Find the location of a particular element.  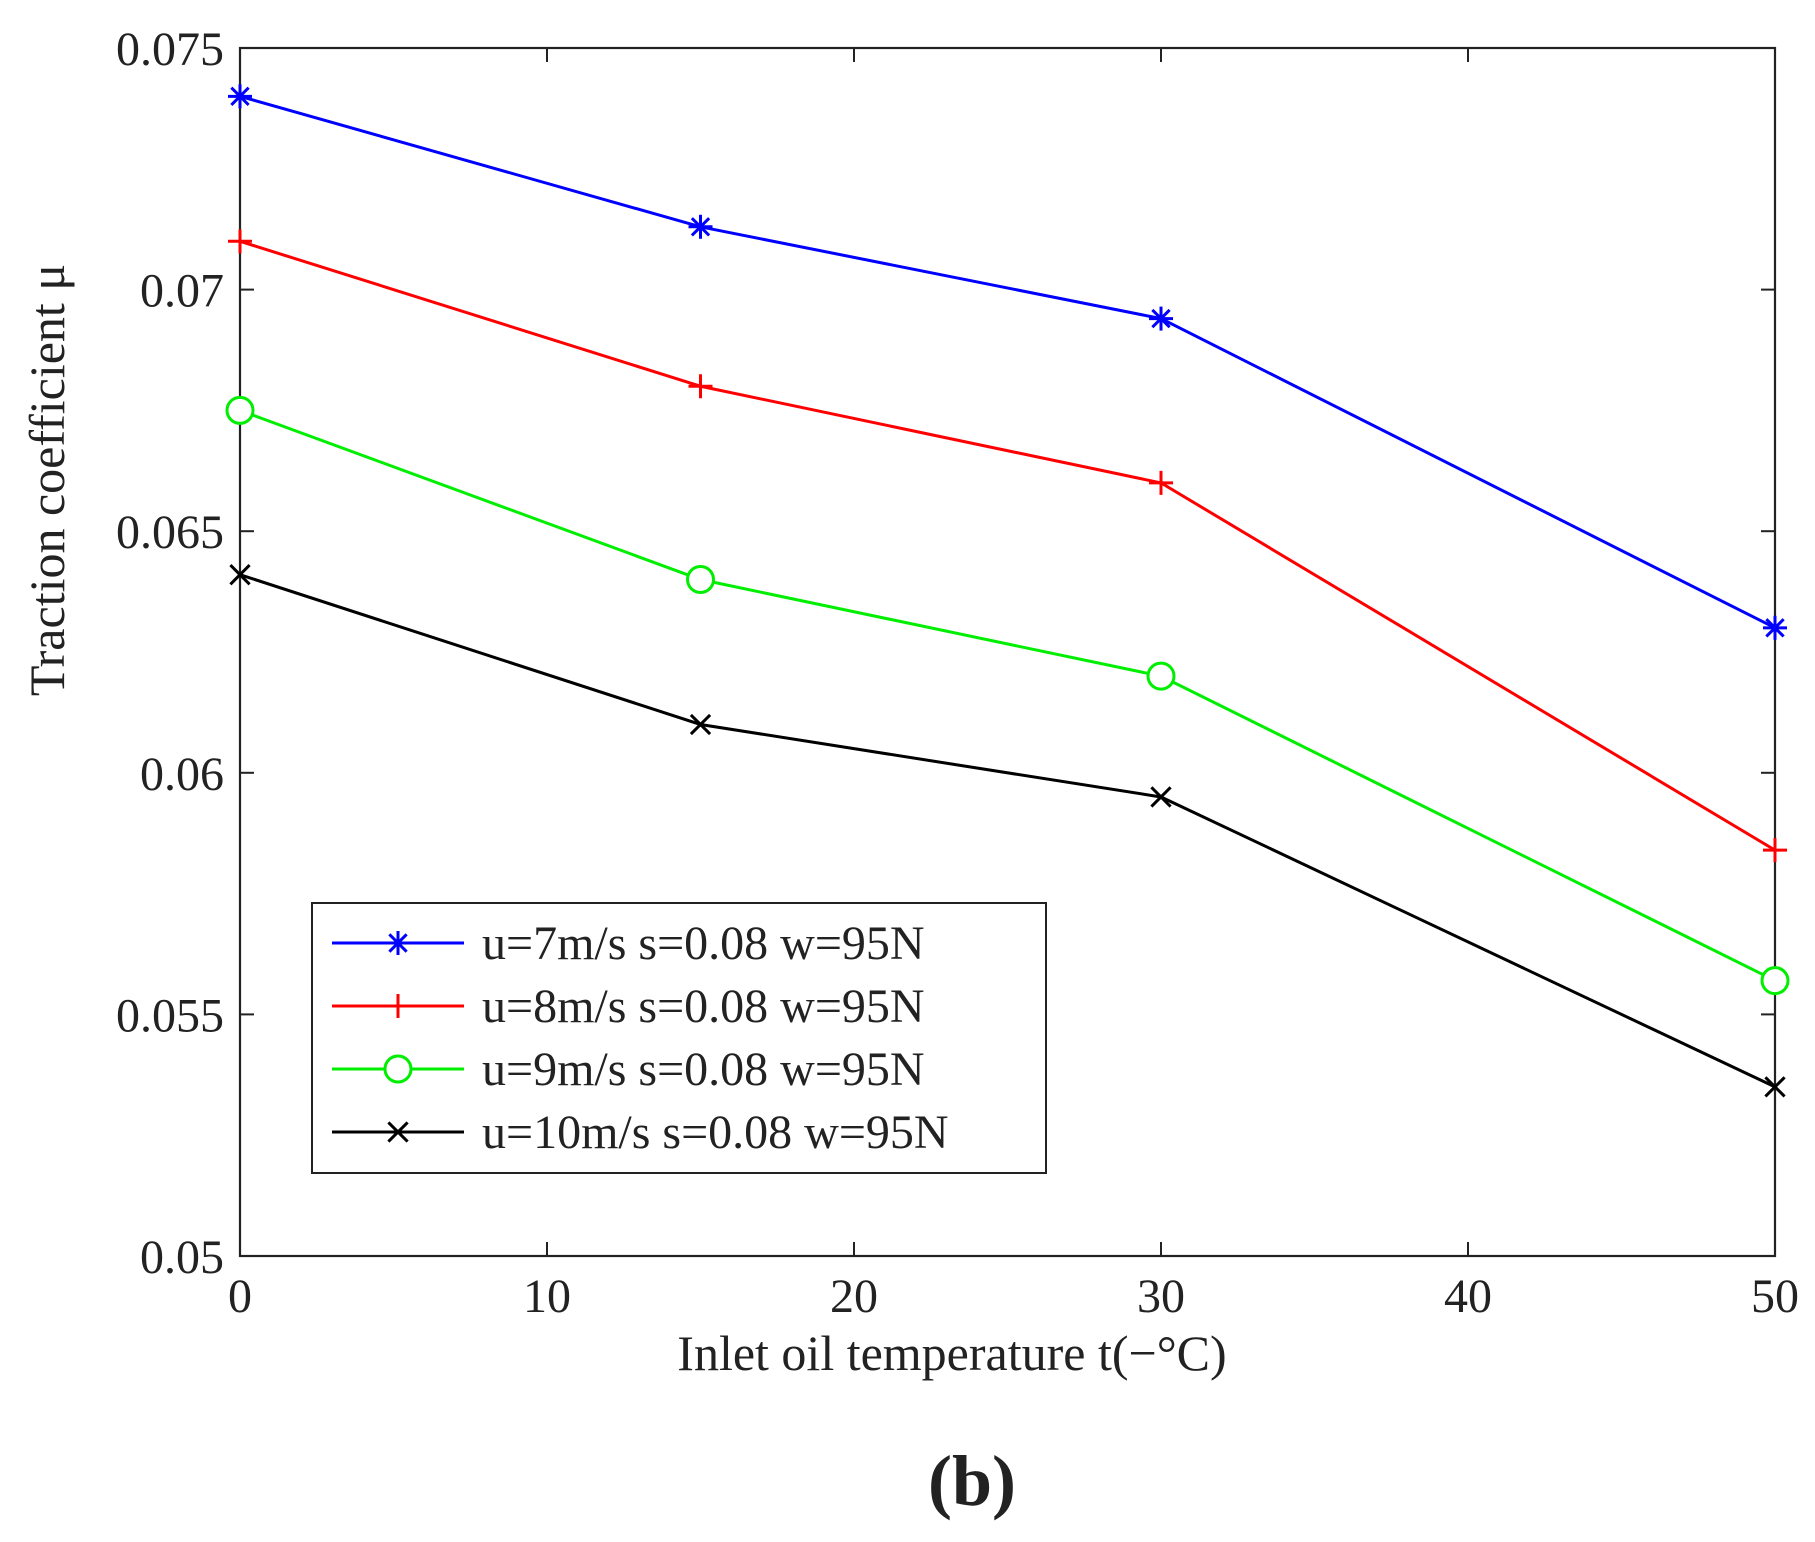

y-tick-label: 0.055 is located at coordinates (170, 1015).